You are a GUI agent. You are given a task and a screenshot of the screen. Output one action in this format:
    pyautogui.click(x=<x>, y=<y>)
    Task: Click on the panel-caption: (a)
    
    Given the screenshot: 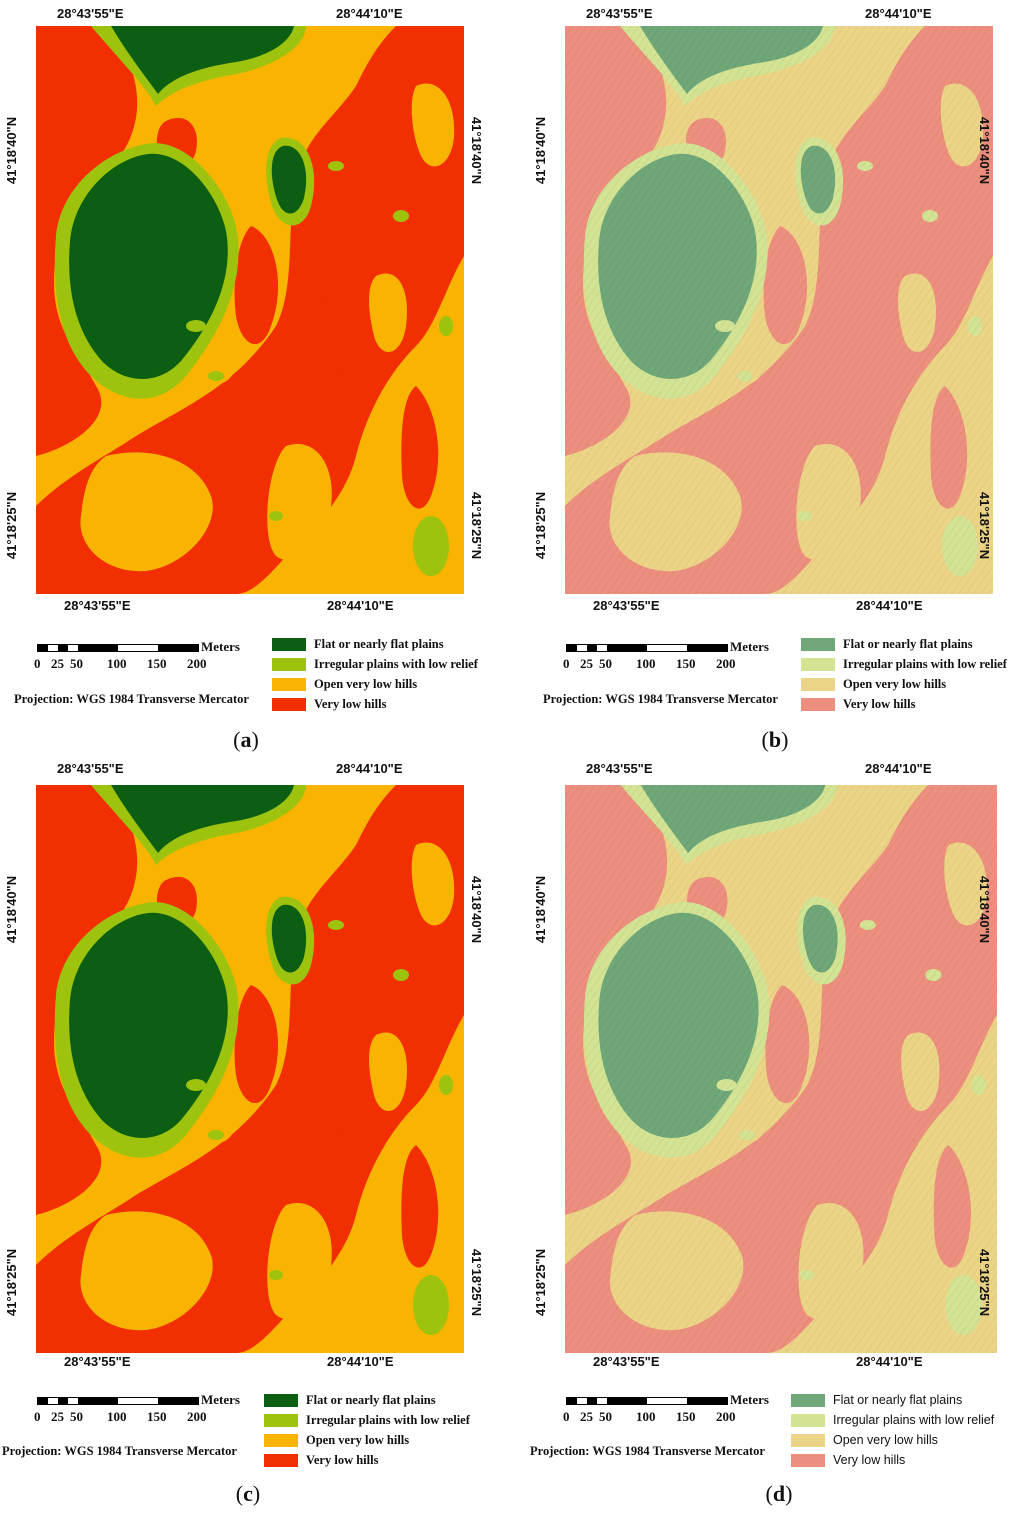 What is the action you would take?
    pyautogui.click(x=246, y=739)
    